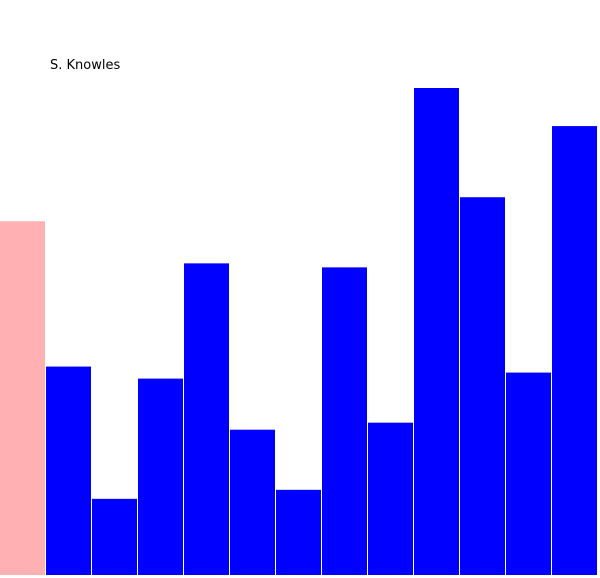  What do you see at coordinates (22, 398) in the screenshot?
I see `highlighted-bar` at bounding box center [22, 398].